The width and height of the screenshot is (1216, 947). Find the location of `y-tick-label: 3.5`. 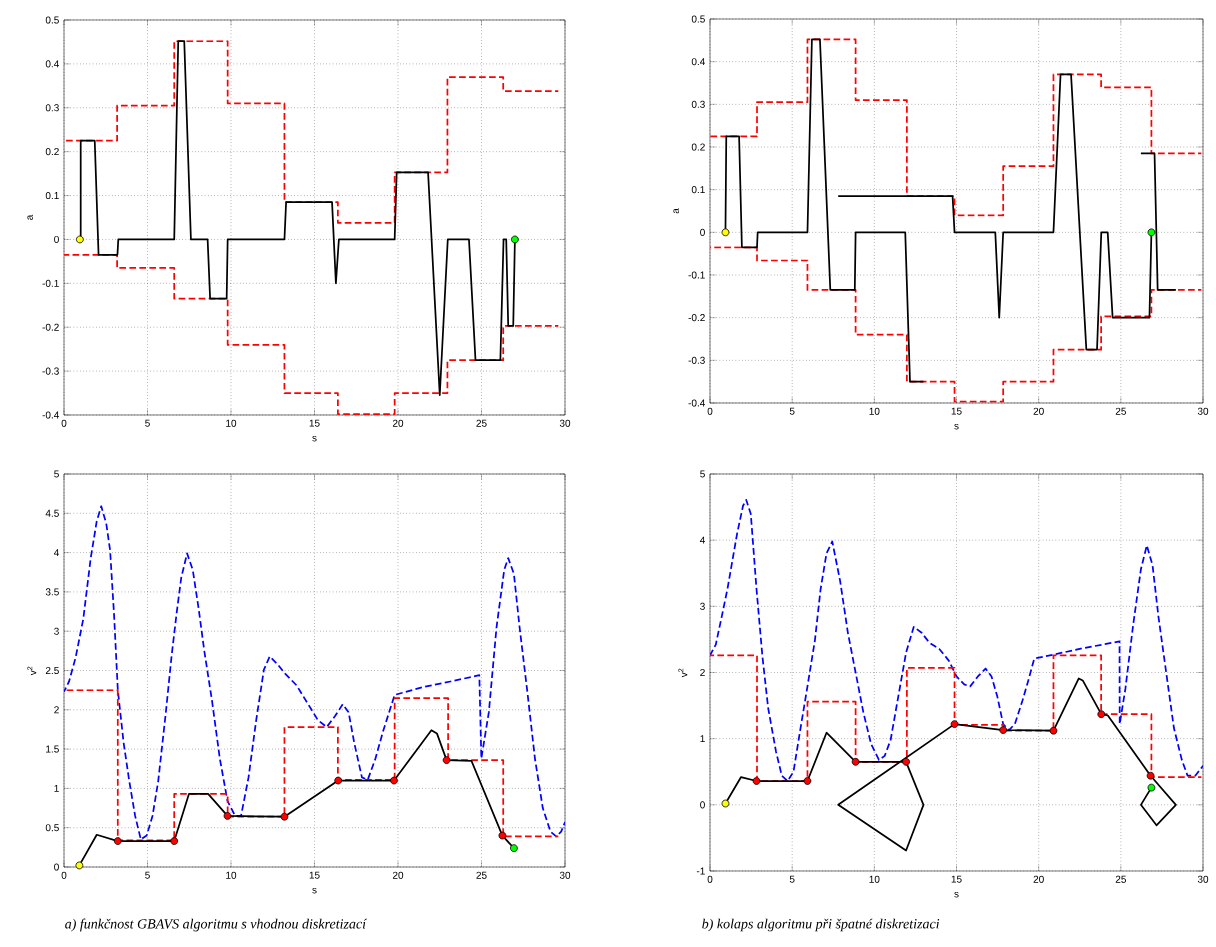

y-tick-label: 3.5 is located at coordinates (52, 592).